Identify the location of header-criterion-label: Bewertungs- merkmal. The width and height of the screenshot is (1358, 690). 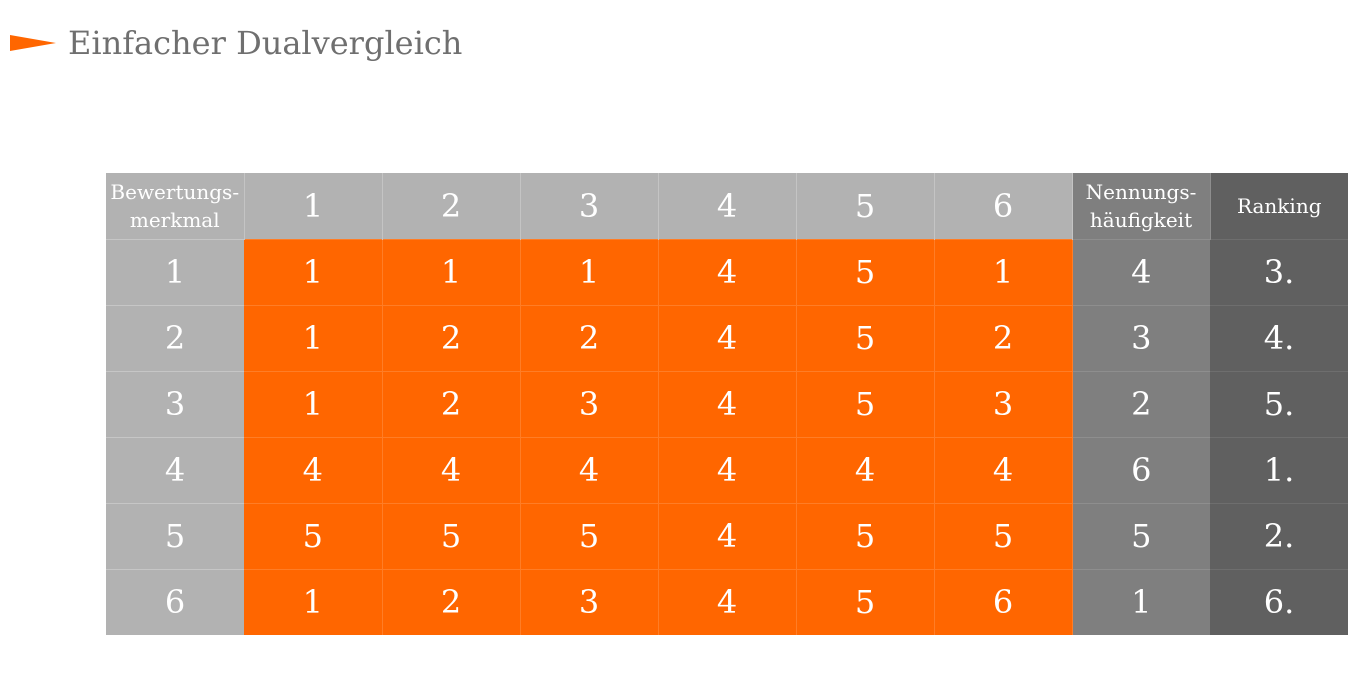
(175, 205).